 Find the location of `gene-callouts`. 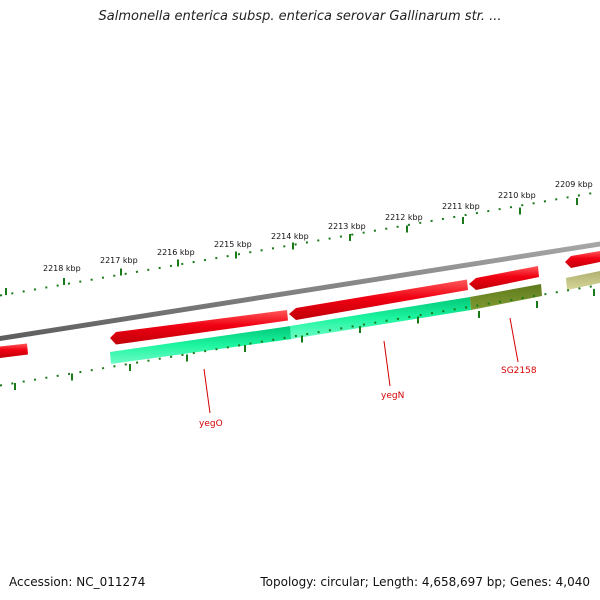

gene-callouts is located at coordinates (361, 365).